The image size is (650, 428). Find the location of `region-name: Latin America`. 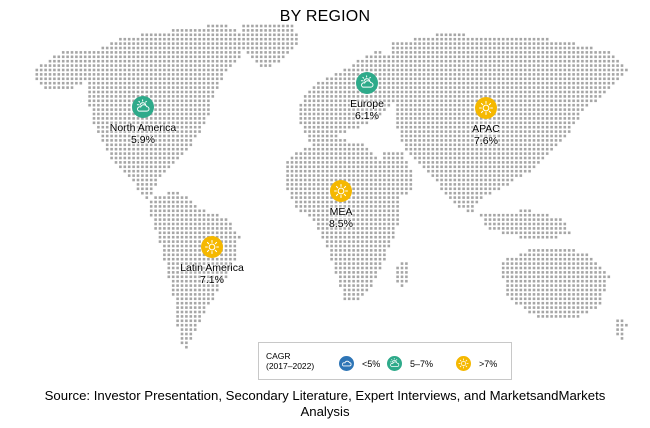

region-name: Latin America is located at coordinates (212, 268).